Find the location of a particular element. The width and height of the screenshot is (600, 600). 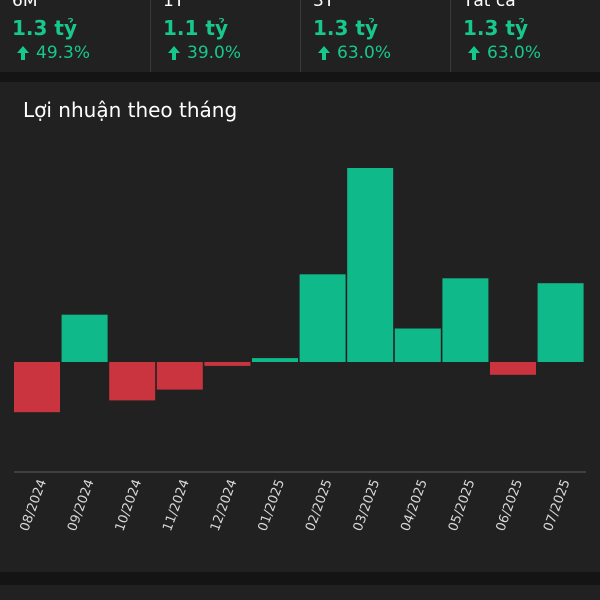

stat-period-label: 6M is located at coordinates (25, 5).